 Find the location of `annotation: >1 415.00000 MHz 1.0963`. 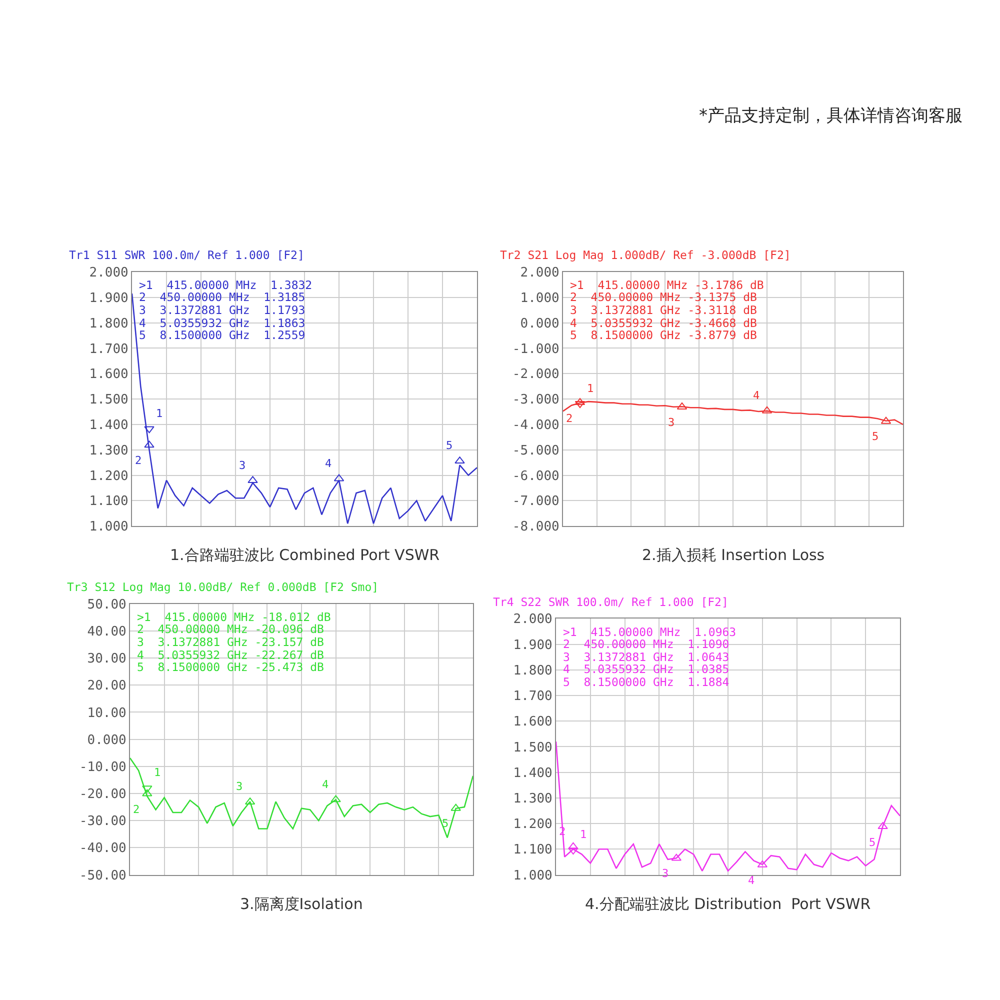

annotation: >1 415.00000 MHz 1.0963 is located at coordinates (649, 632).